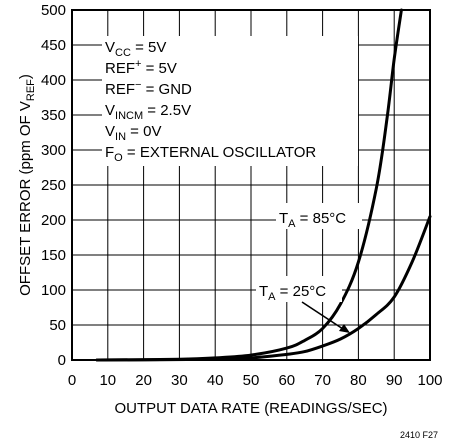 This screenshot has width=449, height=445. I want to click on label-85c: TA = 85°C, so click(319, 216).